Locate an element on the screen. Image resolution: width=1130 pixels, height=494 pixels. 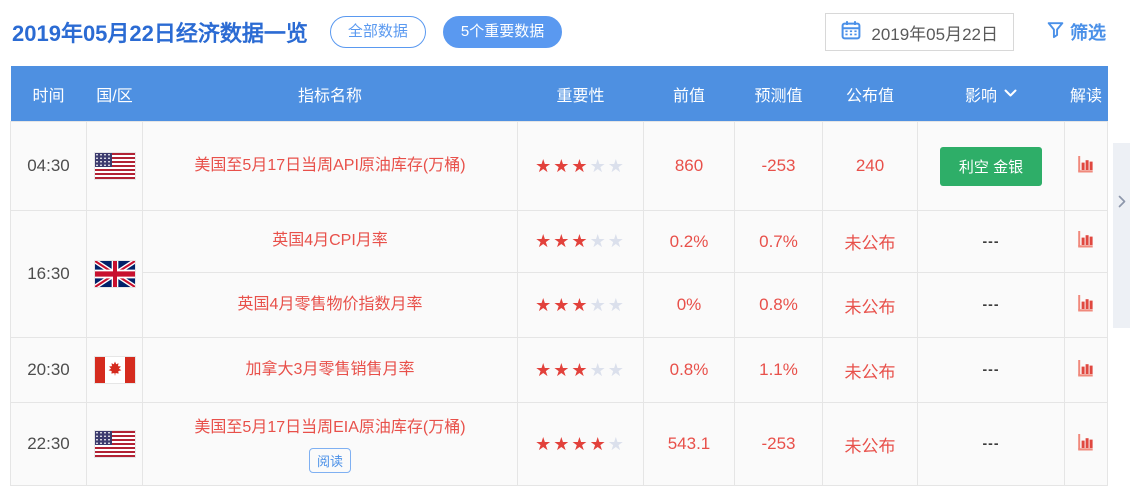
calendar-icon is located at coordinates (851, 32).